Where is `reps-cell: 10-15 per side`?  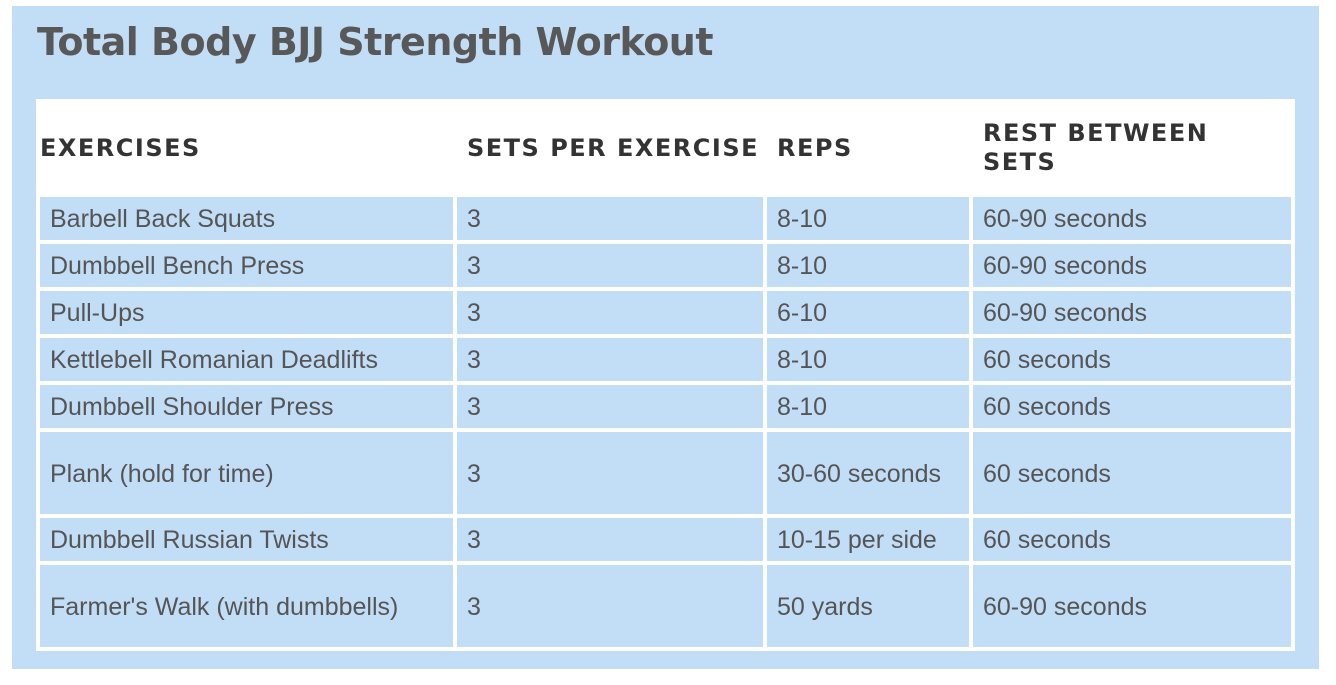
reps-cell: 10-15 per side is located at coordinates (868, 539).